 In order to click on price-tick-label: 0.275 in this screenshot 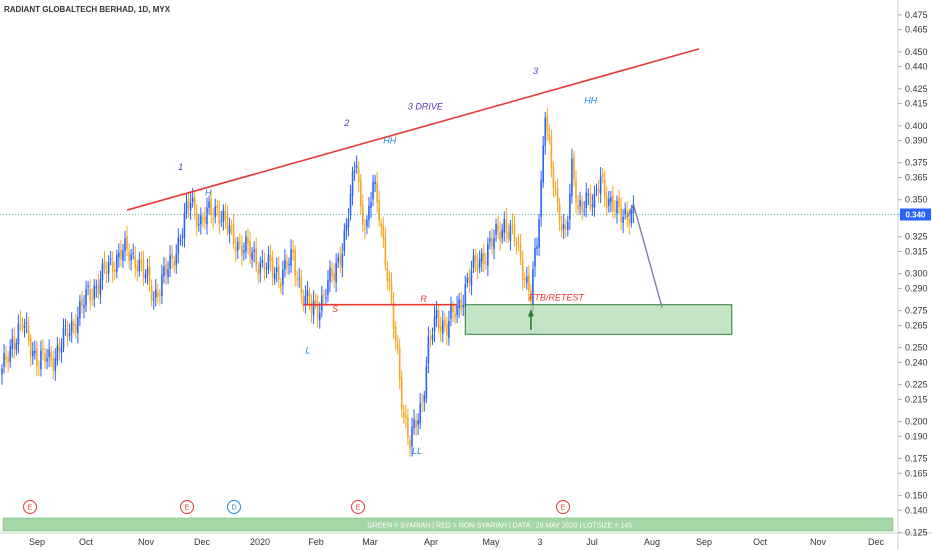, I will do `click(916, 311)`.